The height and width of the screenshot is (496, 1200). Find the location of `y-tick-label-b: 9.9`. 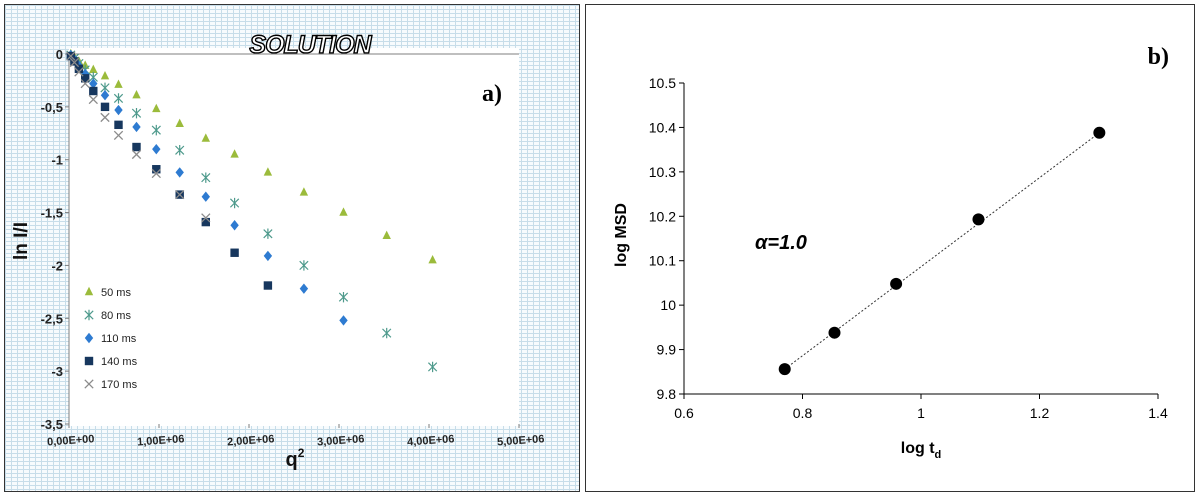

y-tick-label-b: 9.9 is located at coordinates (667, 350).